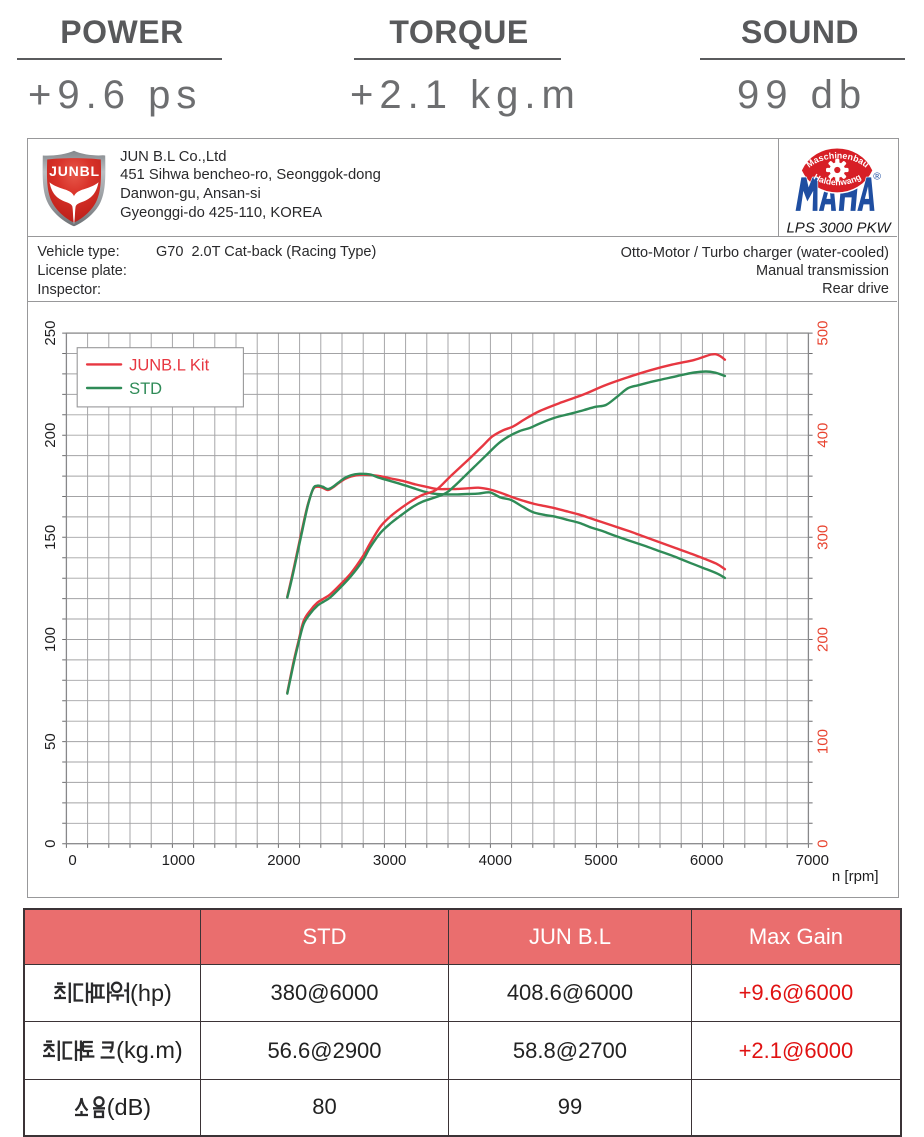  Describe the element at coordinates (75, 171) in the screenshot. I see `svg-text: JUNBL` at that location.